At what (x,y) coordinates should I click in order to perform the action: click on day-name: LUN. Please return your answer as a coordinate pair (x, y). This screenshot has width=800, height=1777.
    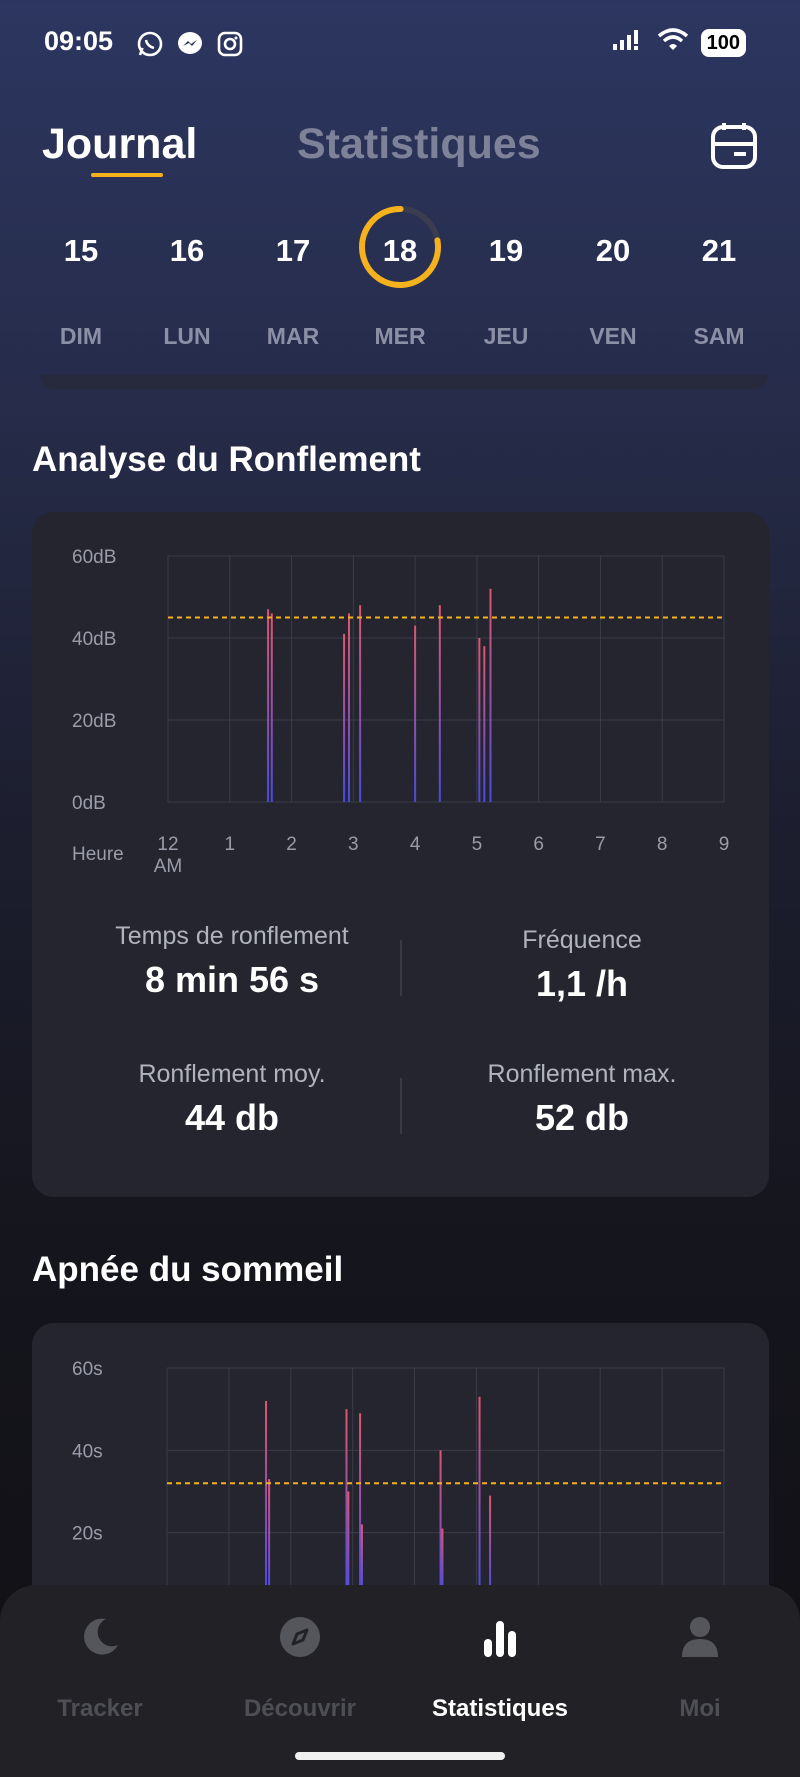
    Looking at the image, I should click on (187, 336).